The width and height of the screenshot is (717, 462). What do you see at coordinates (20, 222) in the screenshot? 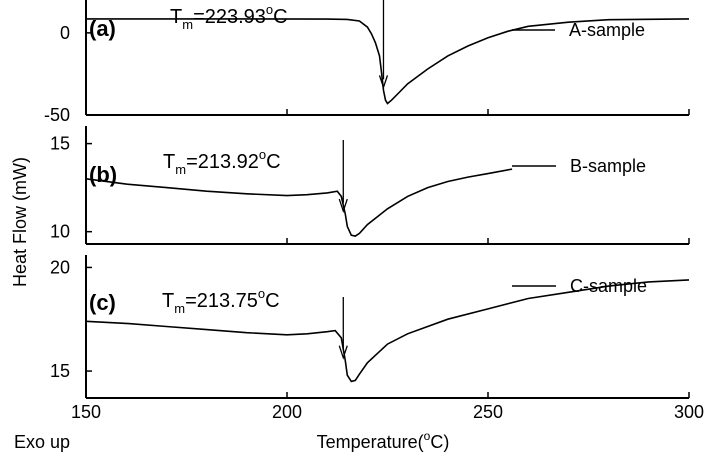
I see `y-axis-title: Heat Flow (mW)` at bounding box center [20, 222].